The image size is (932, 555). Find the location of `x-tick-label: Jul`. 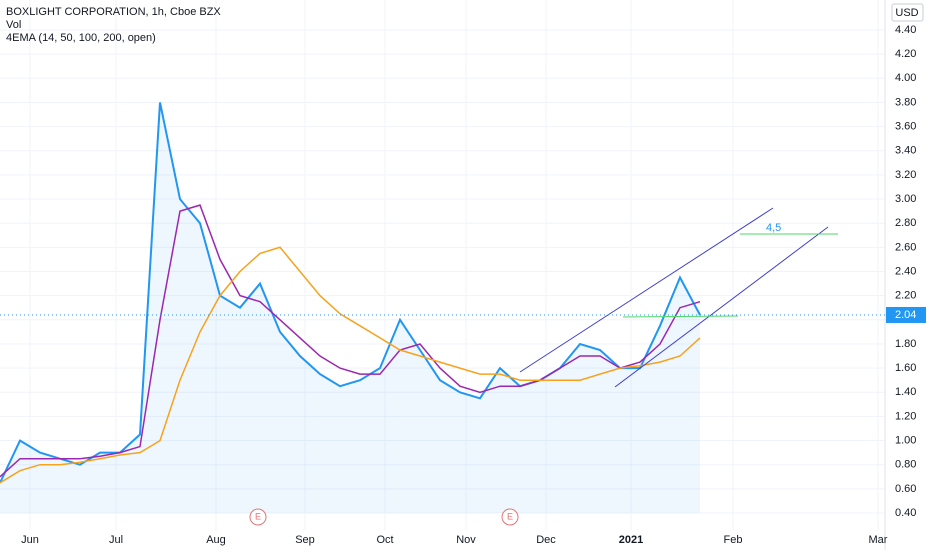

x-tick-label: Jul is located at coordinates (116, 540).